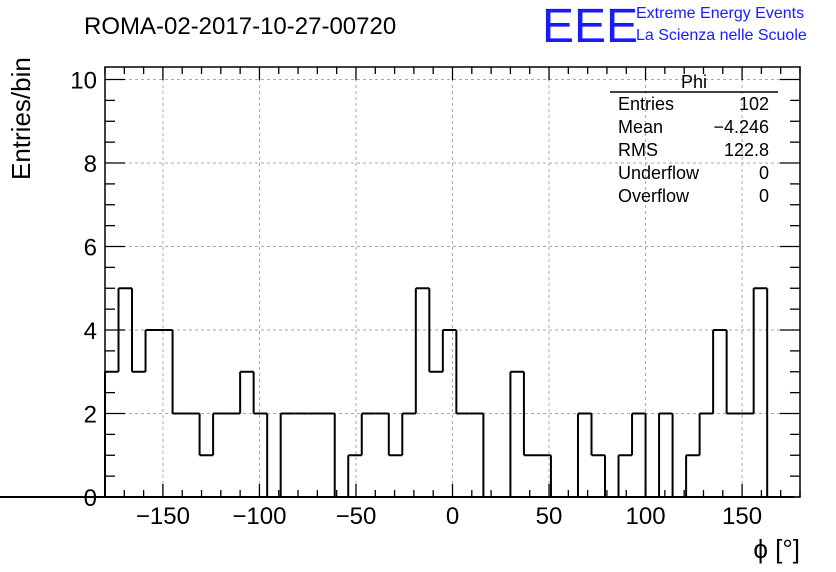 The height and width of the screenshot is (572, 836). What do you see at coordinates (83, 290) in the screenshot?
I see `y-tick-labels: 0 2 4 6 8 10` at bounding box center [83, 290].